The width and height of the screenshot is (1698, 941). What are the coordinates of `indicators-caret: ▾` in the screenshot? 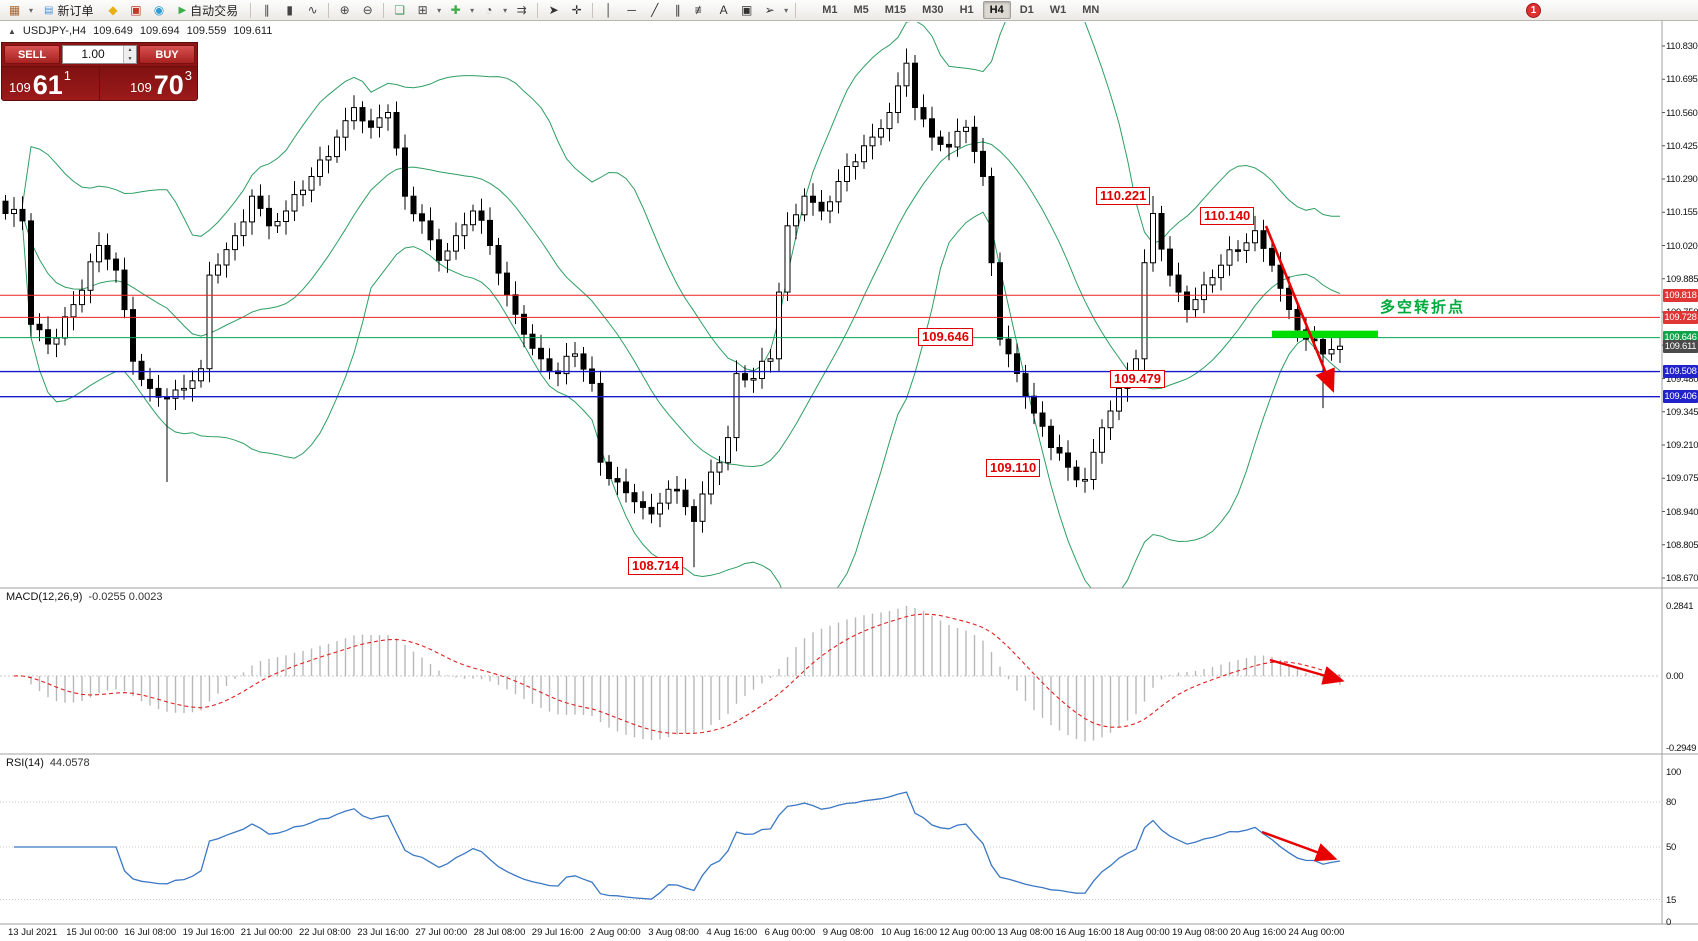 It's located at (472, 10).